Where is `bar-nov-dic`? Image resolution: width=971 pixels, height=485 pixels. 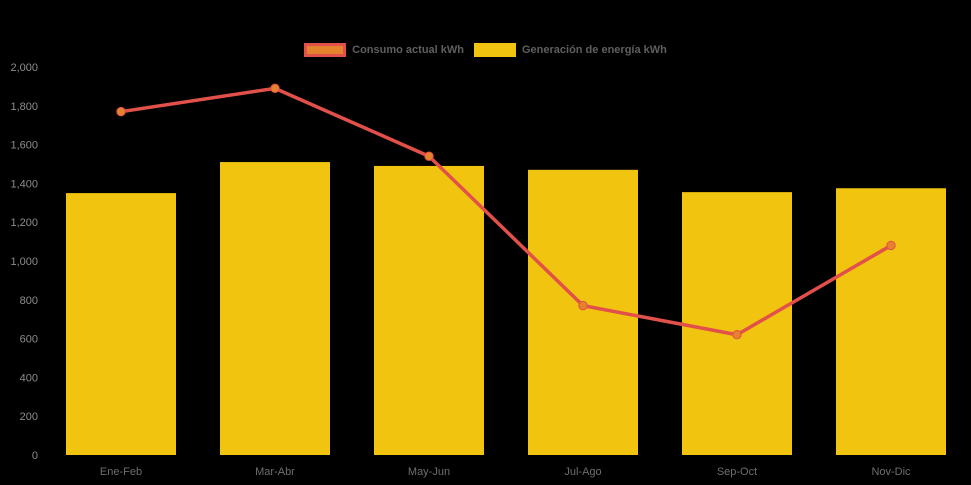 bar-nov-dic is located at coordinates (891, 321).